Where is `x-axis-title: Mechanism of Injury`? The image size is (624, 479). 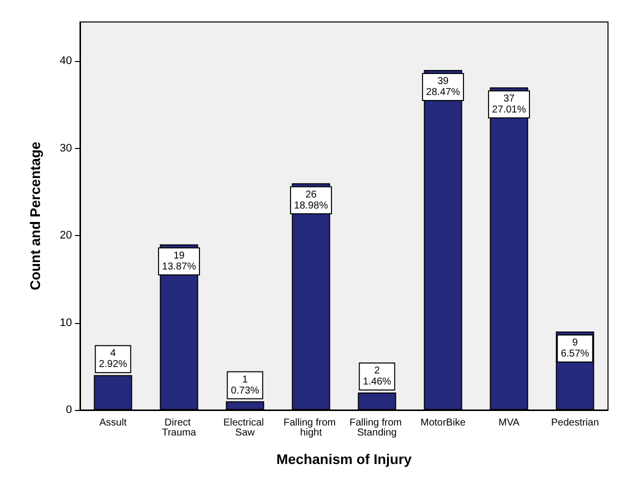
x-axis-title: Mechanism of Injury is located at coordinates (344, 459).